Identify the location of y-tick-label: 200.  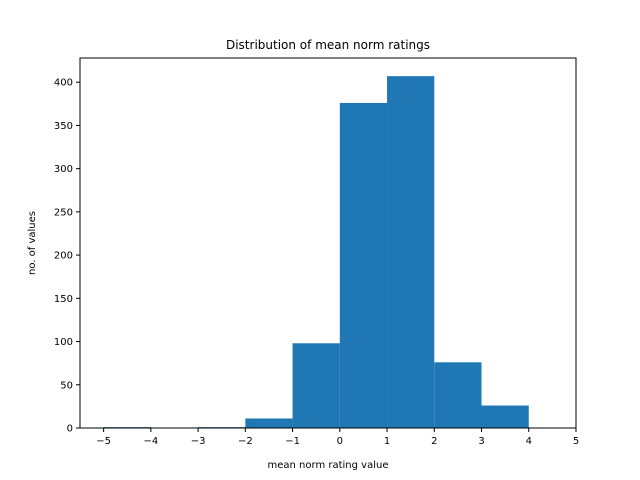
(63, 256).